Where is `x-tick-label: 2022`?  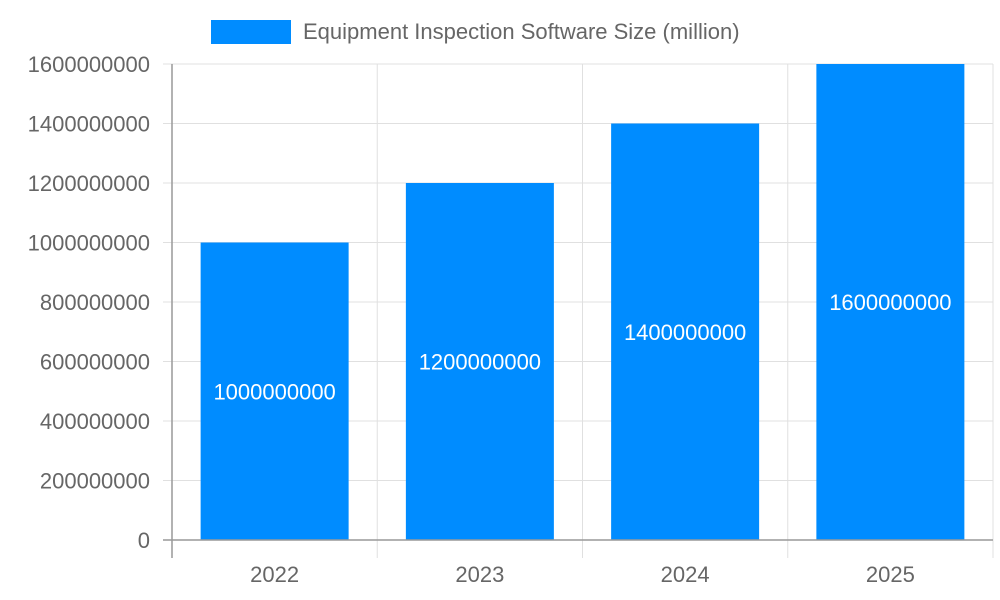
x-tick-label: 2022 is located at coordinates (274, 574).